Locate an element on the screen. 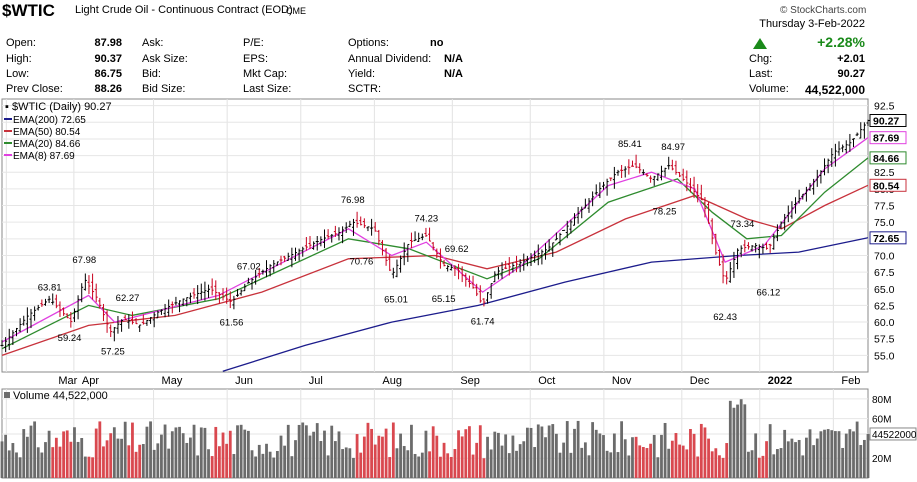 This screenshot has width=917, height=482. eps-label: EPS: is located at coordinates (256, 59).